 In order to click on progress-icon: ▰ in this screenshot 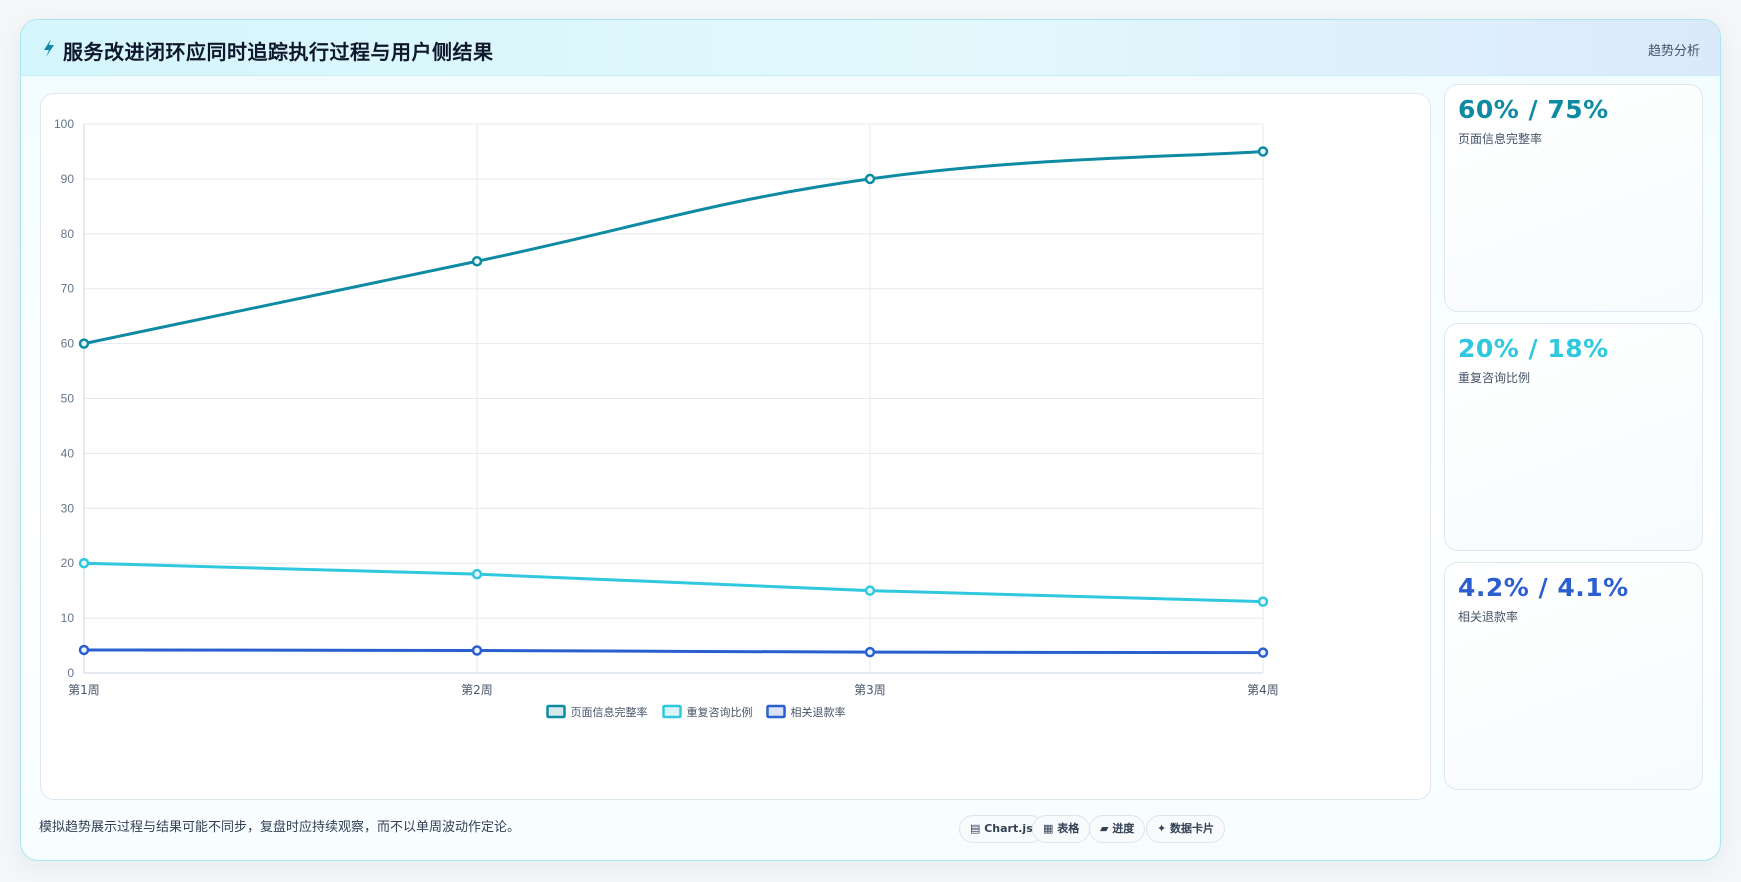, I will do `click(1106, 828)`.